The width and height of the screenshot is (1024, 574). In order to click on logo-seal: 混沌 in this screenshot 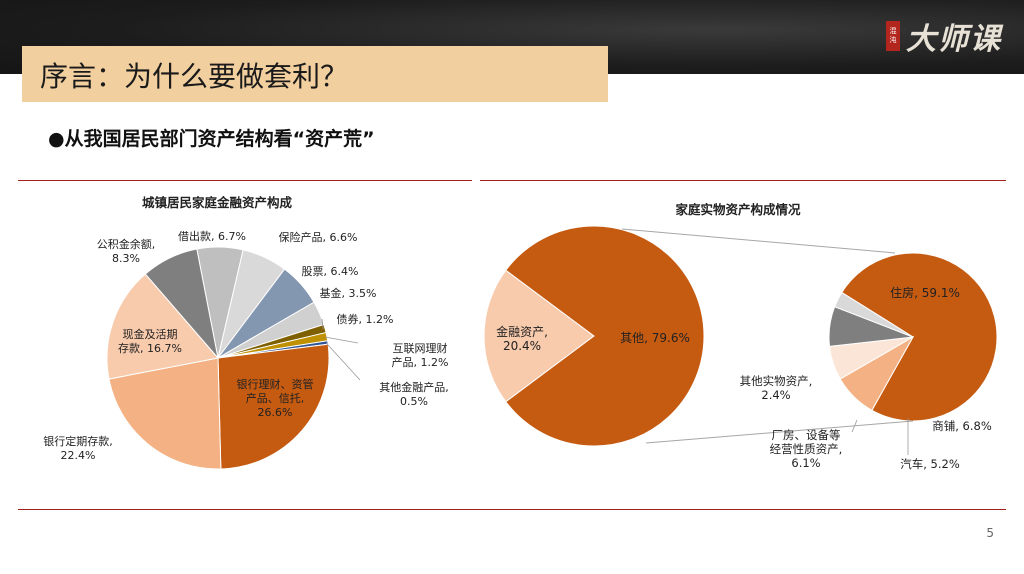, I will do `click(893, 36)`.